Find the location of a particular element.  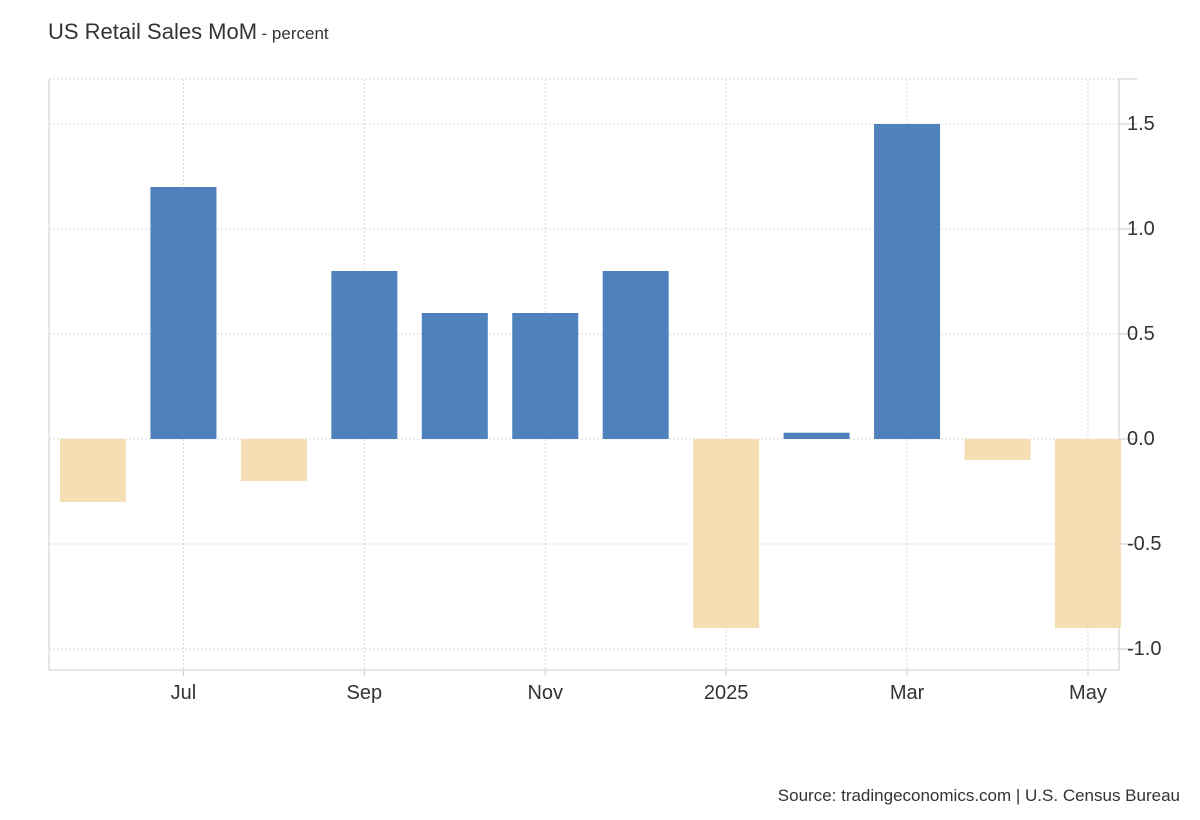

bar-Aug is located at coordinates (273, 460).